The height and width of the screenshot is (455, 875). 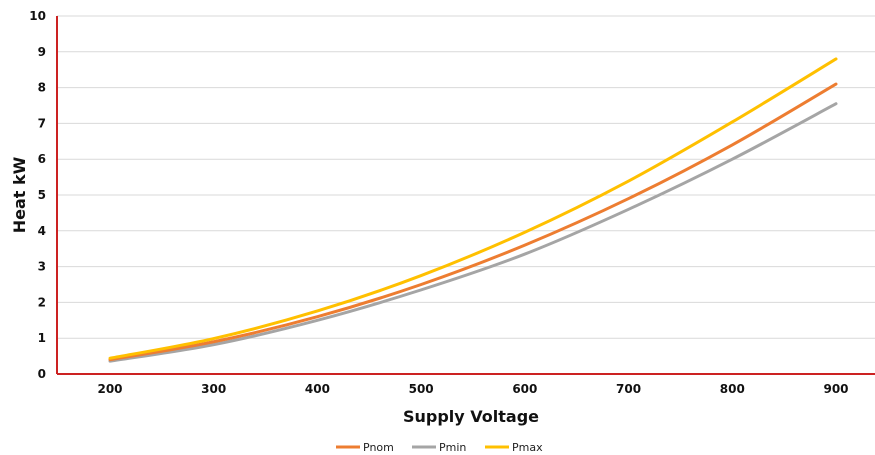 What do you see at coordinates (524, 389) in the screenshot?
I see `x-tick-label: 600` at bounding box center [524, 389].